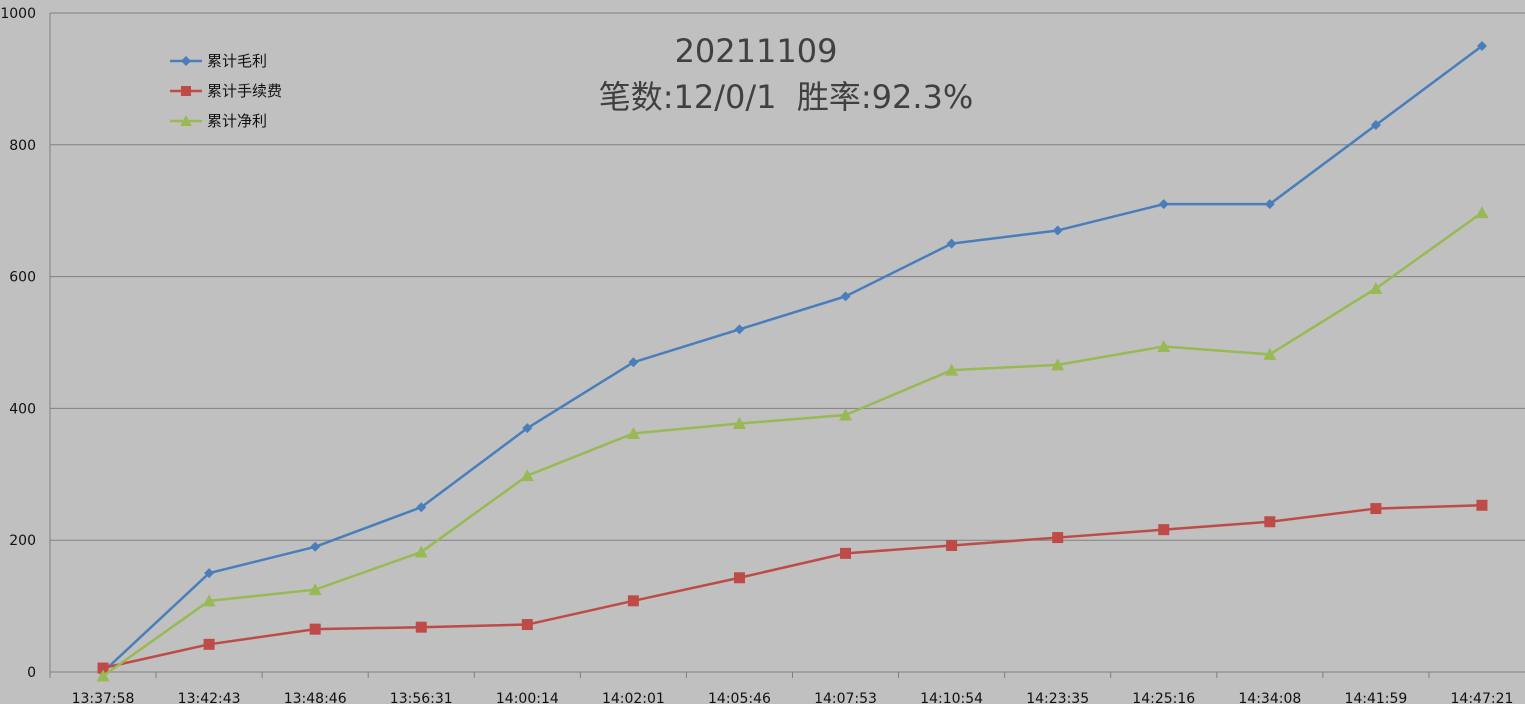  Describe the element at coordinates (22, 146) in the screenshot. I see `y-tick-label: 800` at that location.